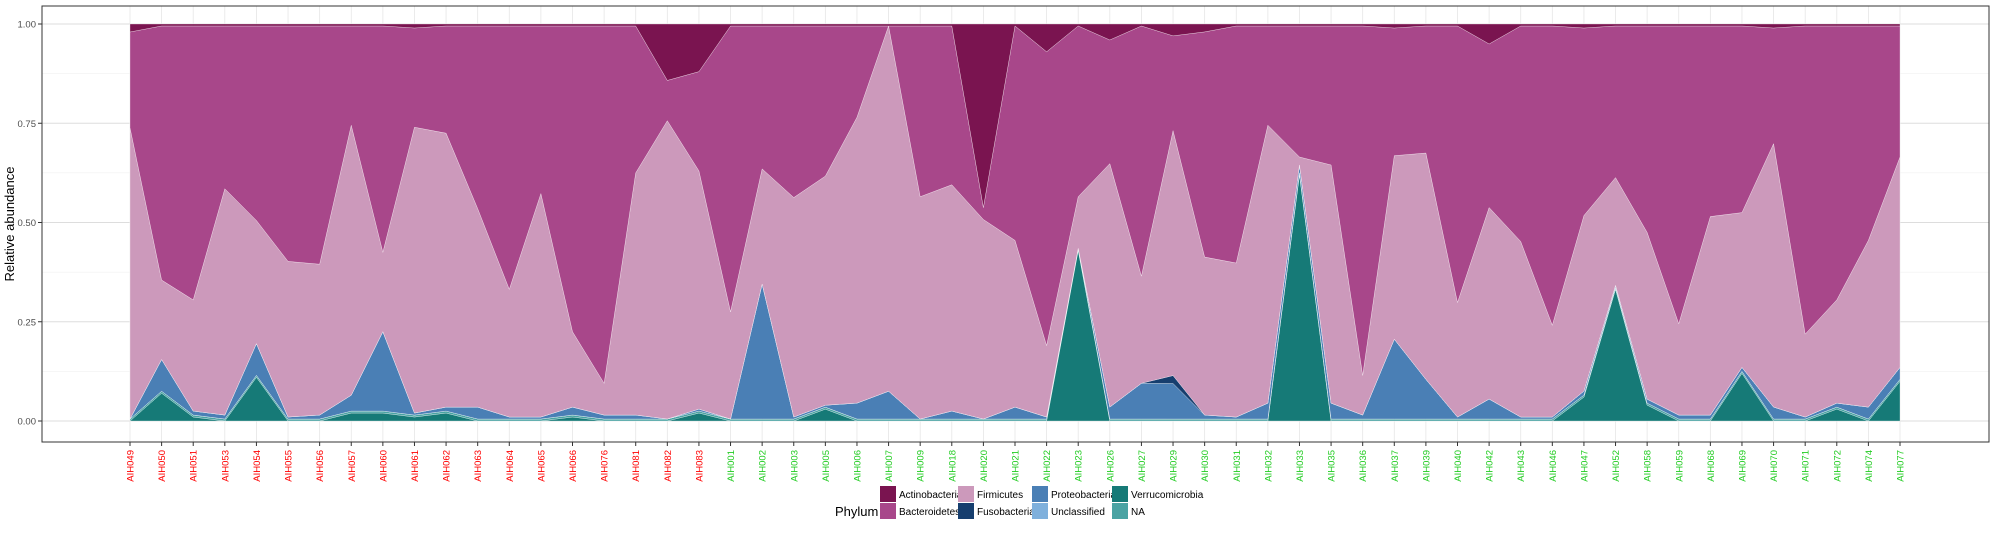 Image resolution: width=1995 pixels, height=545 pixels. Describe the element at coordinates (1553, 466) in the screenshot. I see `x-tick-label: AIH046` at that location.